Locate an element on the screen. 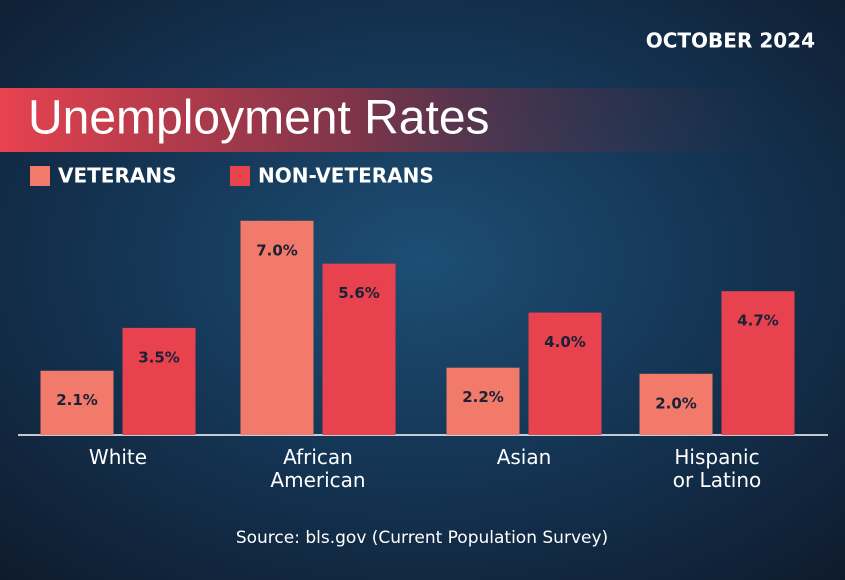 This screenshot has width=845, height=580. value-label: 5.6% is located at coordinates (359, 293).